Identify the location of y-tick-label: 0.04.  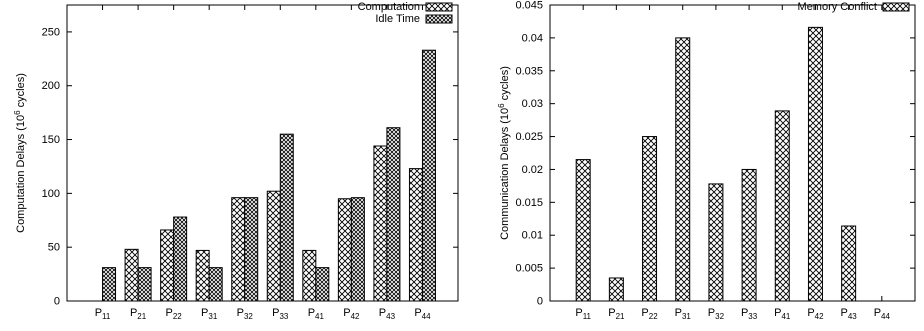
(532, 38).